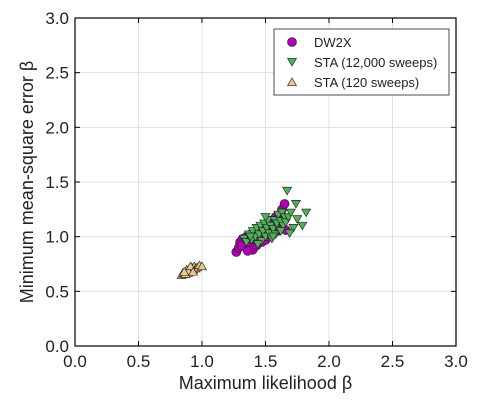  Describe the element at coordinates (57, 127) in the screenshot. I see `y-tick-label: 2.0` at that location.